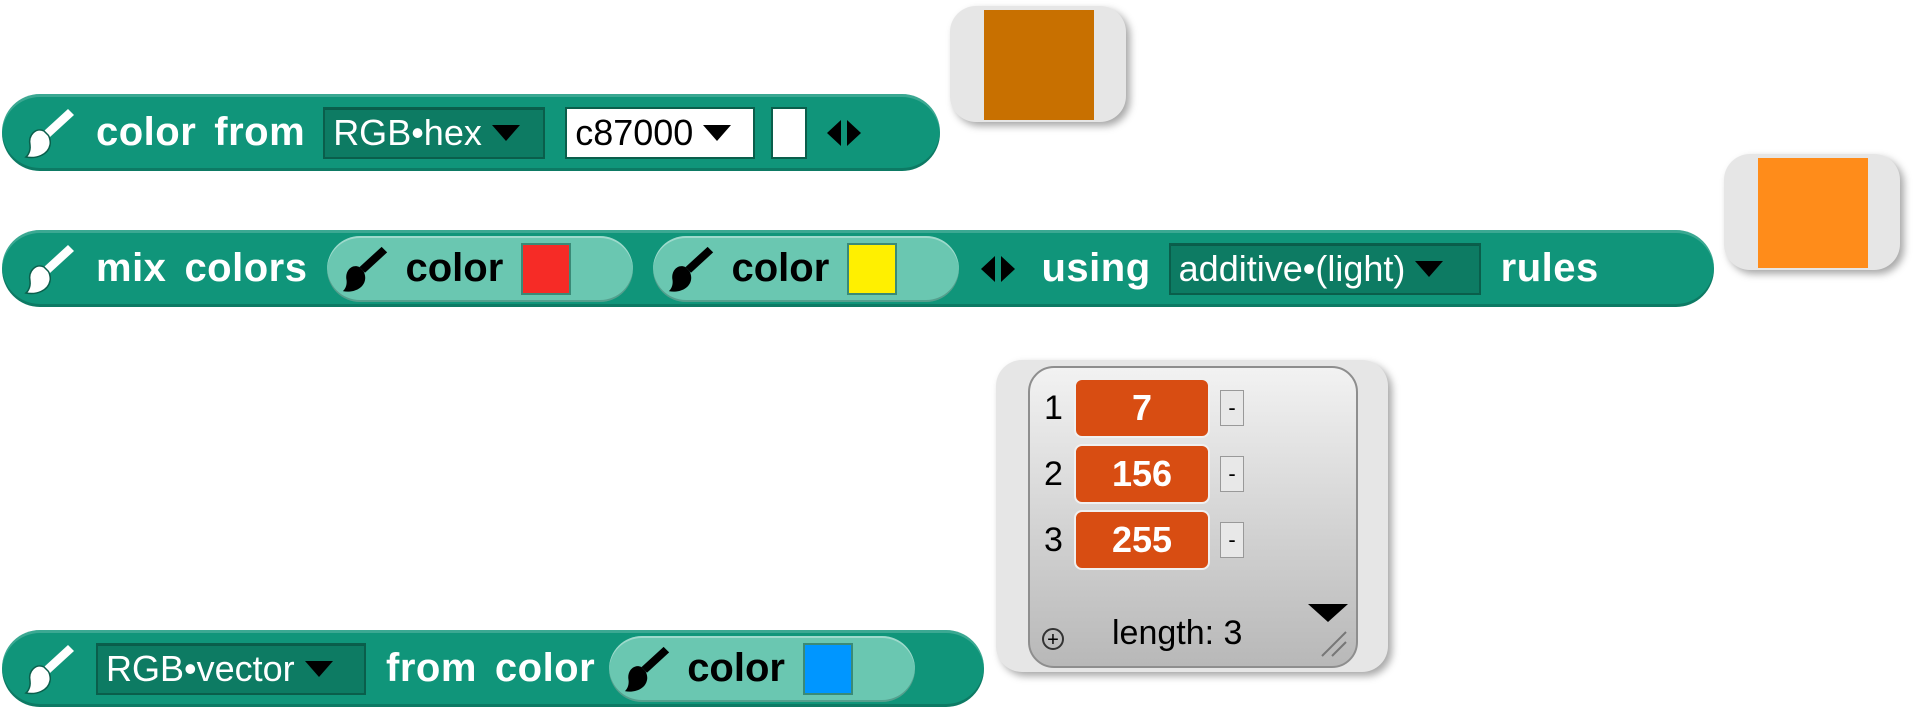 The height and width of the screenshot is (719, 1914). Describe the element at coordinates (493, 668) in the screenshot. I see `rgb-vector-block: RGB•vector from color color` at that location.